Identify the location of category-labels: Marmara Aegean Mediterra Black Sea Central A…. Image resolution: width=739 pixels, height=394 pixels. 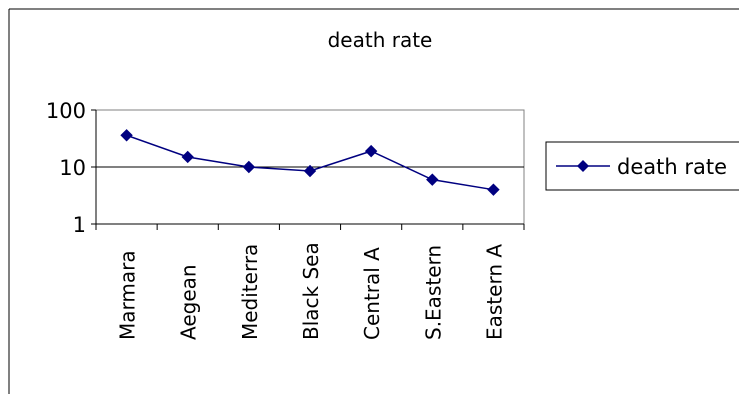
(311, 291).